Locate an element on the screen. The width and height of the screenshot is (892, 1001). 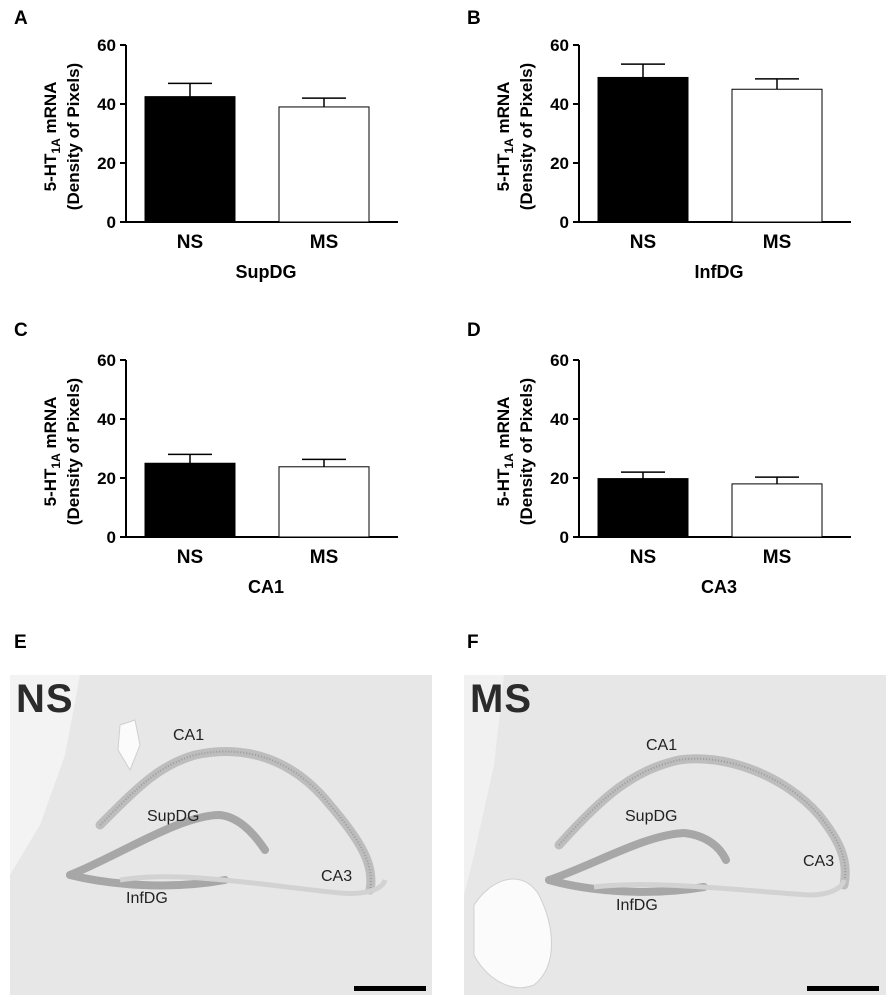
panel-letter-d: D is located at coordinates (474, 330).